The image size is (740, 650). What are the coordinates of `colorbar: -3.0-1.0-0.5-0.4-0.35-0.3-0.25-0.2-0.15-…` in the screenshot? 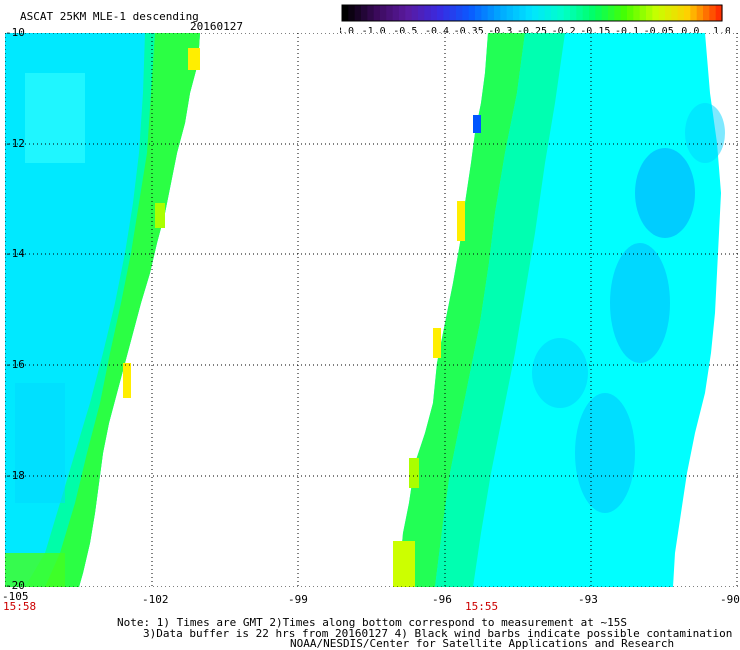 It's located at (535, 20).